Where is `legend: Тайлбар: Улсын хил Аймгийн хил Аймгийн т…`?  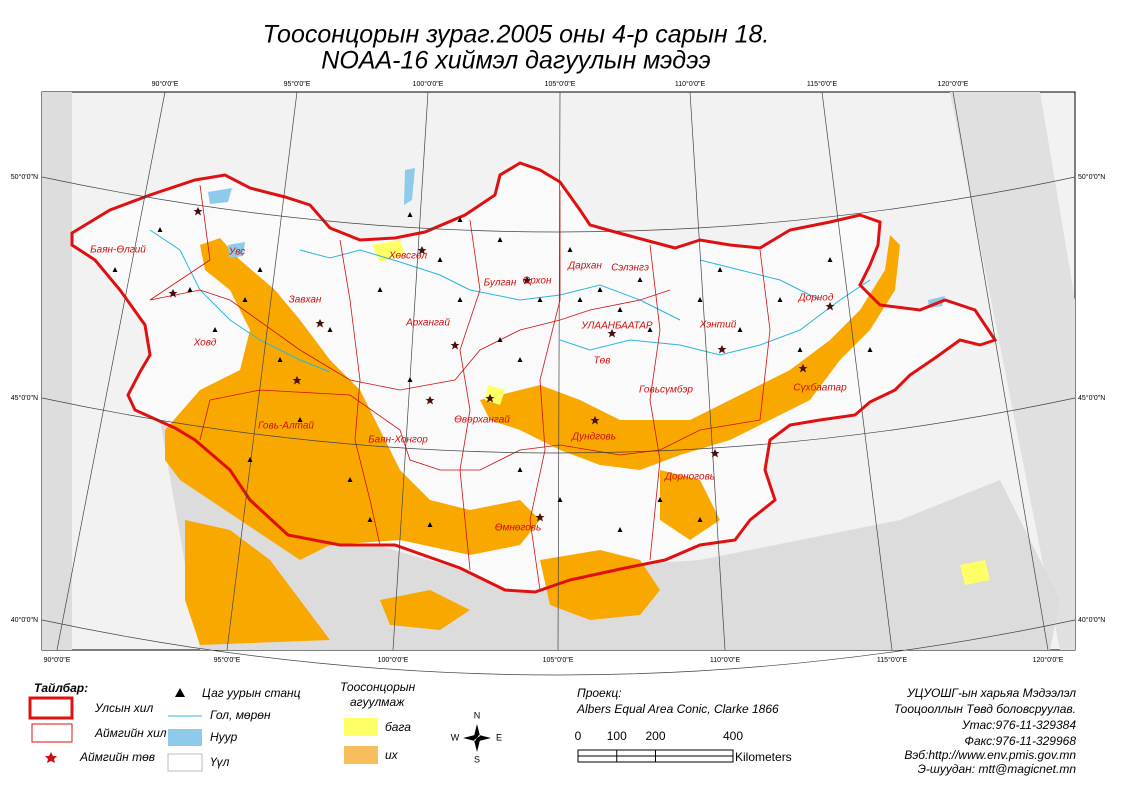 legend: Тайлбар: Улсын хил Аймгийн хил Аймгийн т… is located at coordinates (222, 726).